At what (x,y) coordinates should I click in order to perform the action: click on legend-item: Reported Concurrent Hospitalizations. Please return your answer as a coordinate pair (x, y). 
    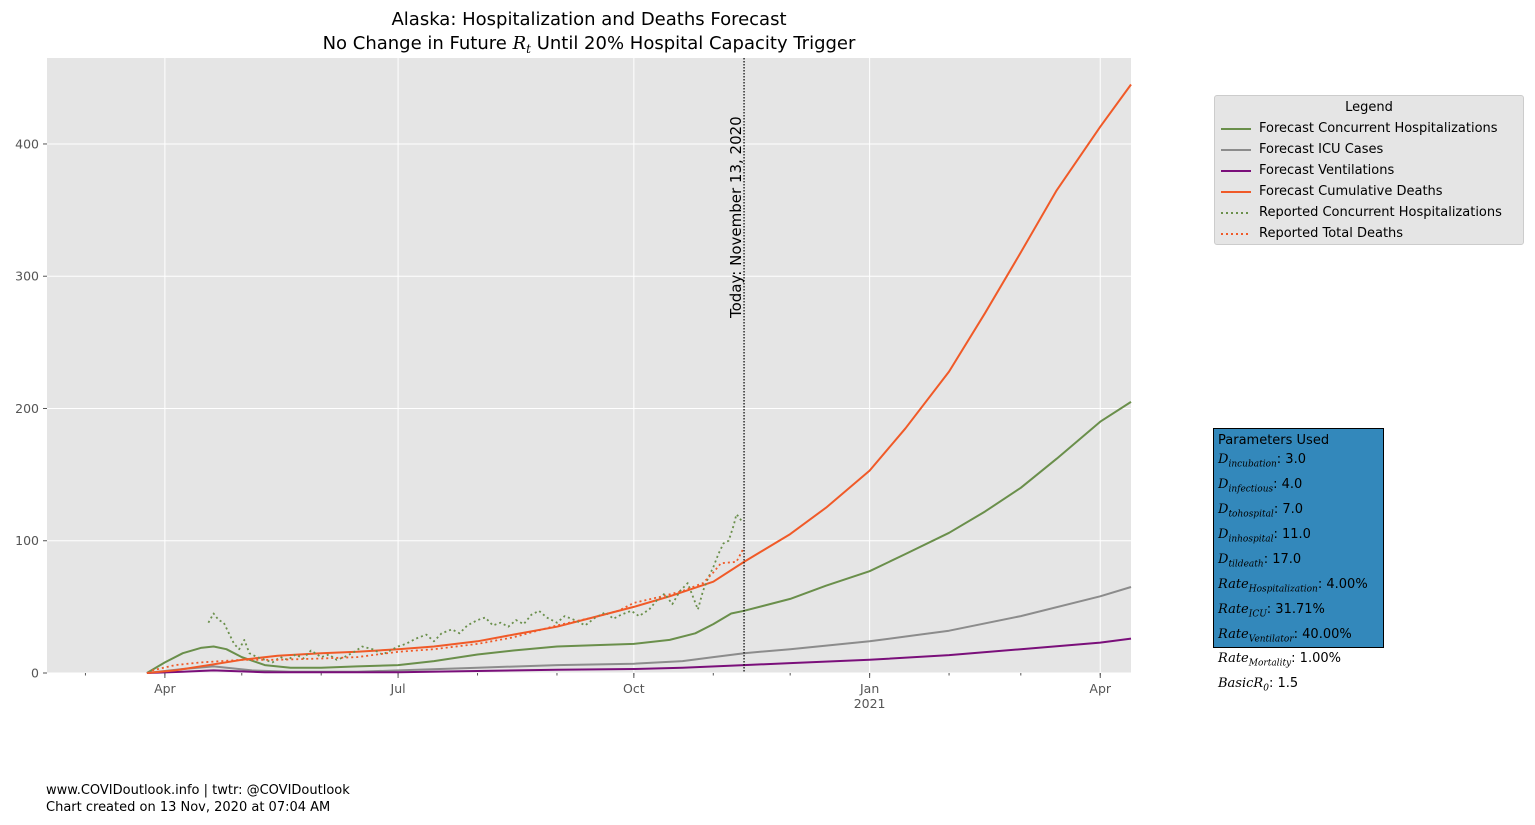
    Looking at the image, I should click on (1361, 212).